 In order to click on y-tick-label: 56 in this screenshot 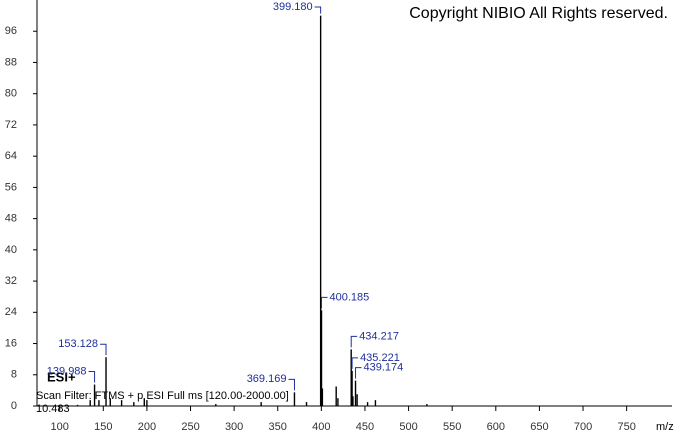, I will do `click(11, 187)`.